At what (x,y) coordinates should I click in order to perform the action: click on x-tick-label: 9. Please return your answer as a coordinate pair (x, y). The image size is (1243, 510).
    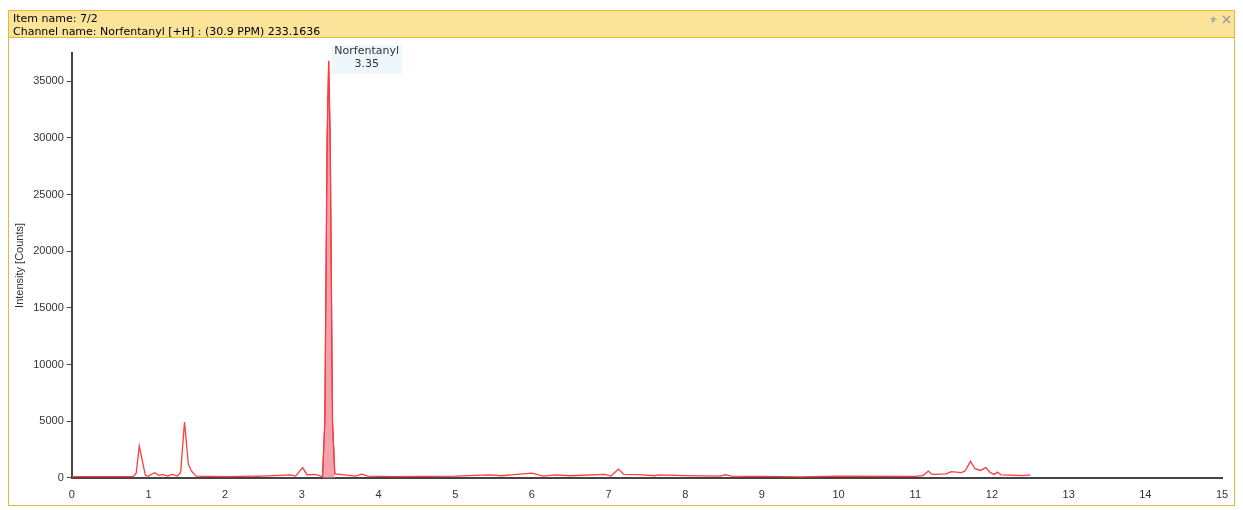
    Looking at the image, I should click on (761, 494).